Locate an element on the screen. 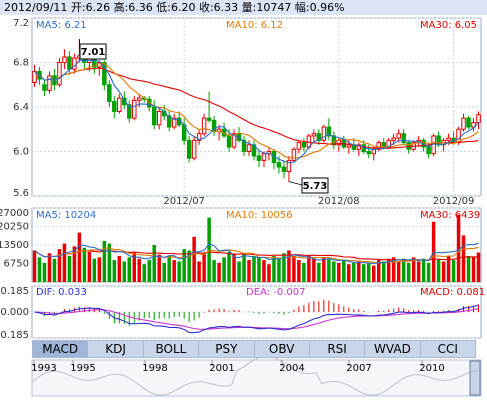 The image size is (487, 400). dif-legend: DIF: 0.033 is located at coordinates (61, 292).